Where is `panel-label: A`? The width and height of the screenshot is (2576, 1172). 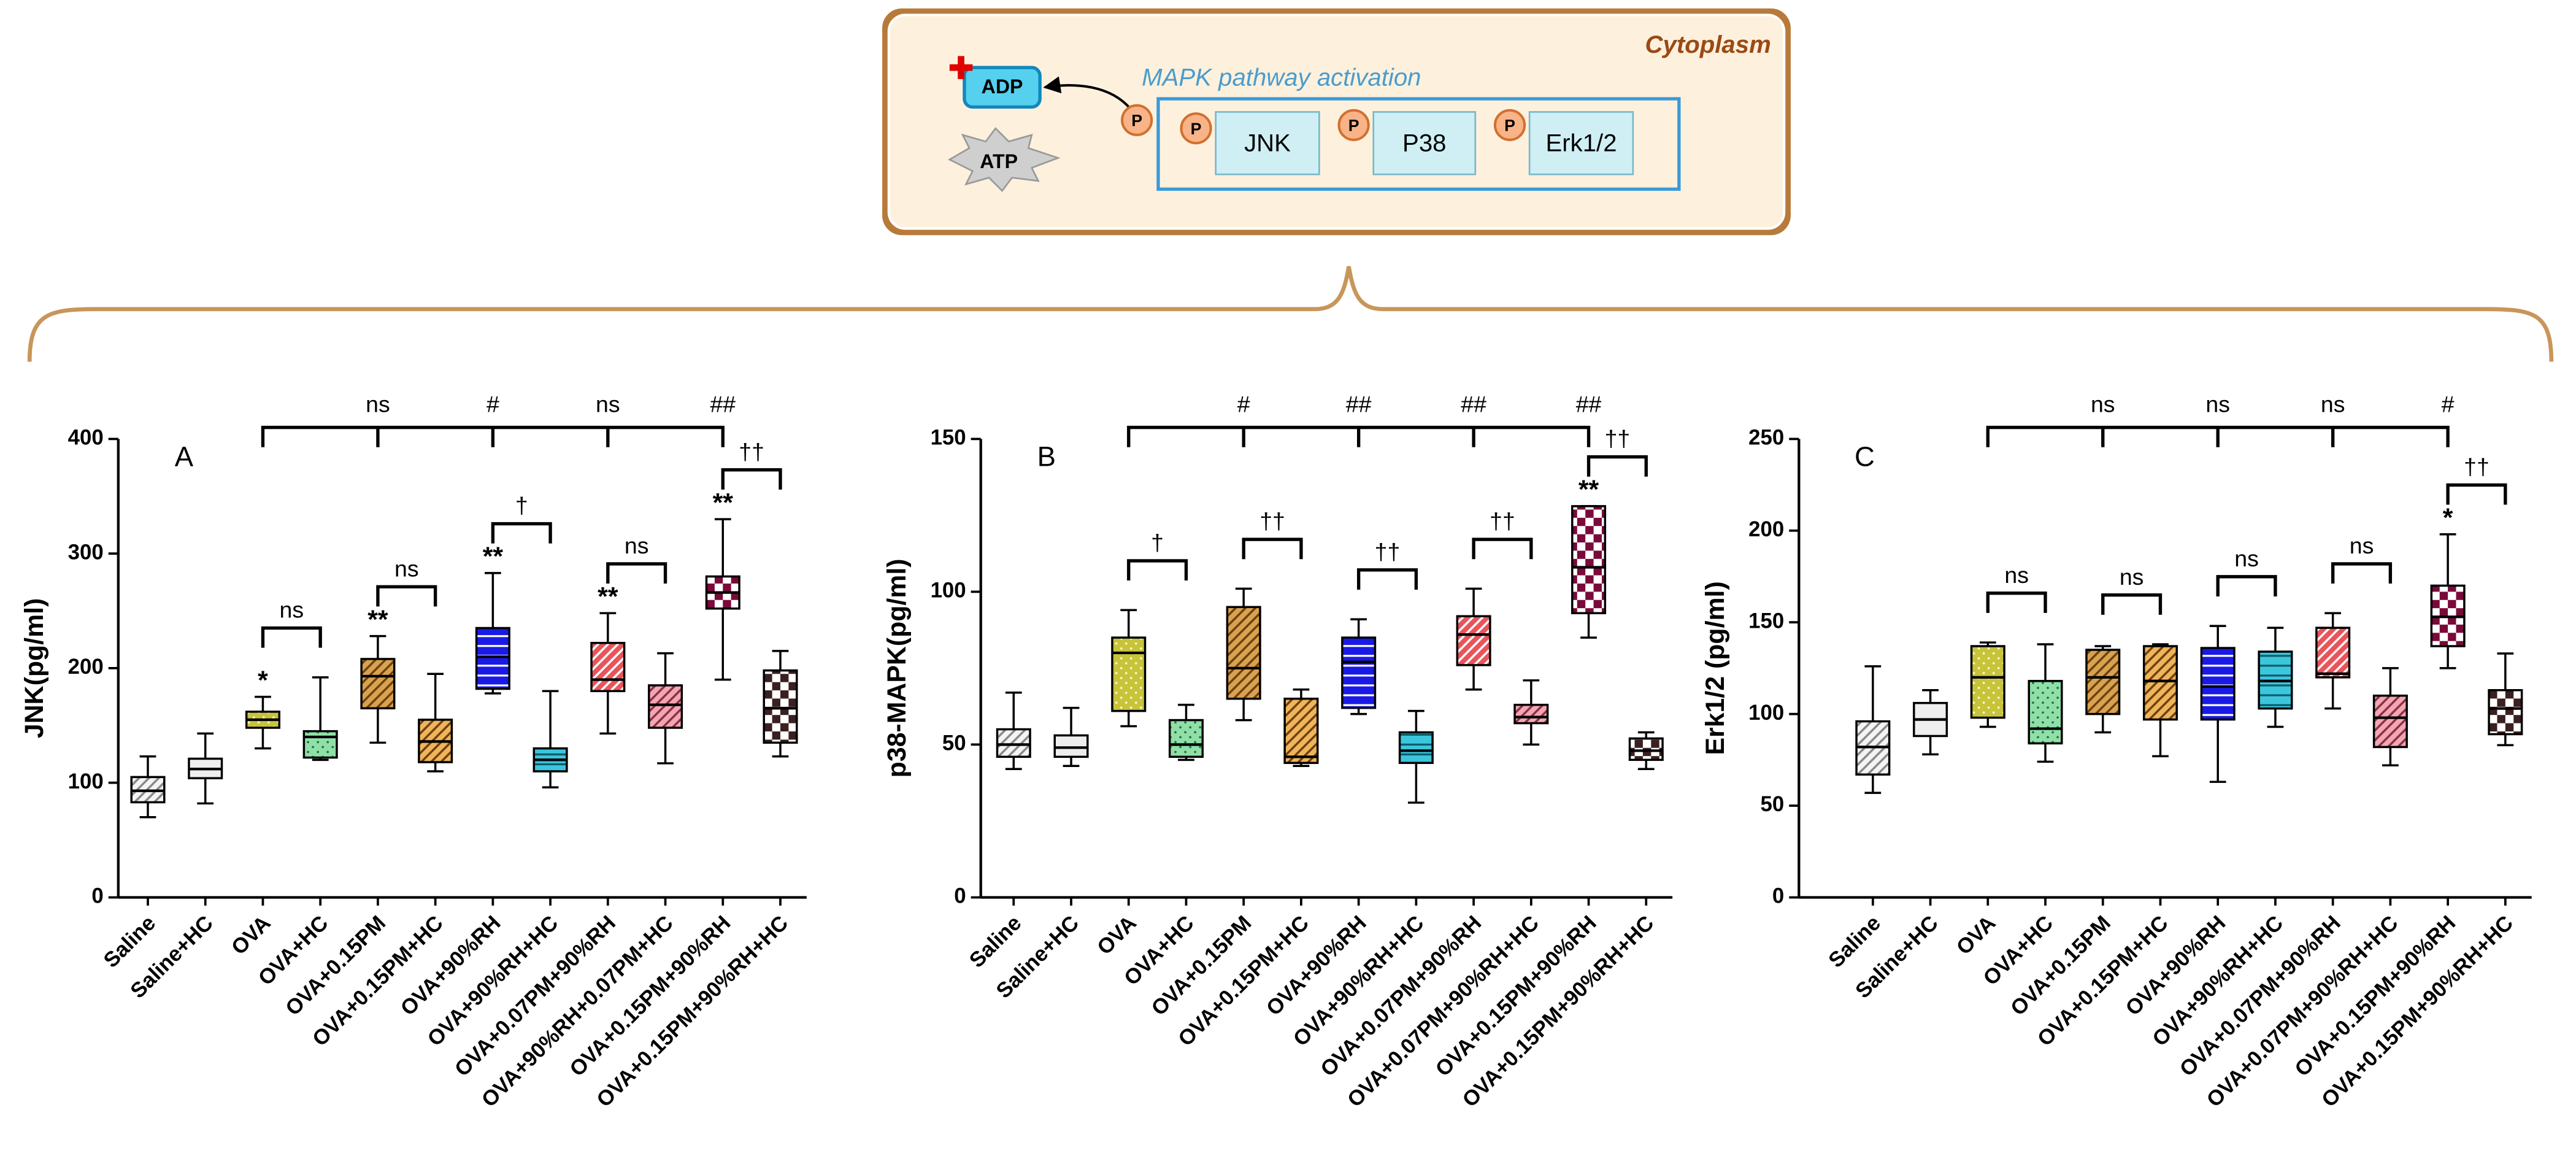
panel-label: A is located at coordinates (184, 456).